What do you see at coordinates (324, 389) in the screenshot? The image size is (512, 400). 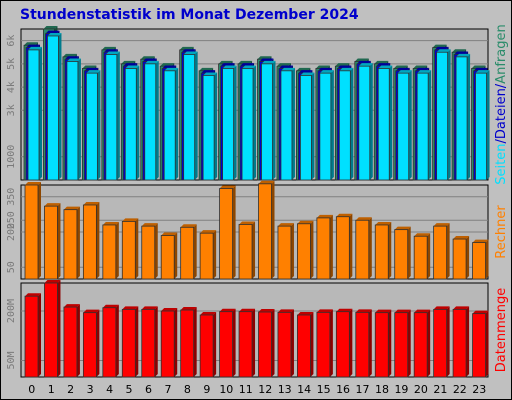 I see `x-tick-label: 15` at bounding box center [324, 389].